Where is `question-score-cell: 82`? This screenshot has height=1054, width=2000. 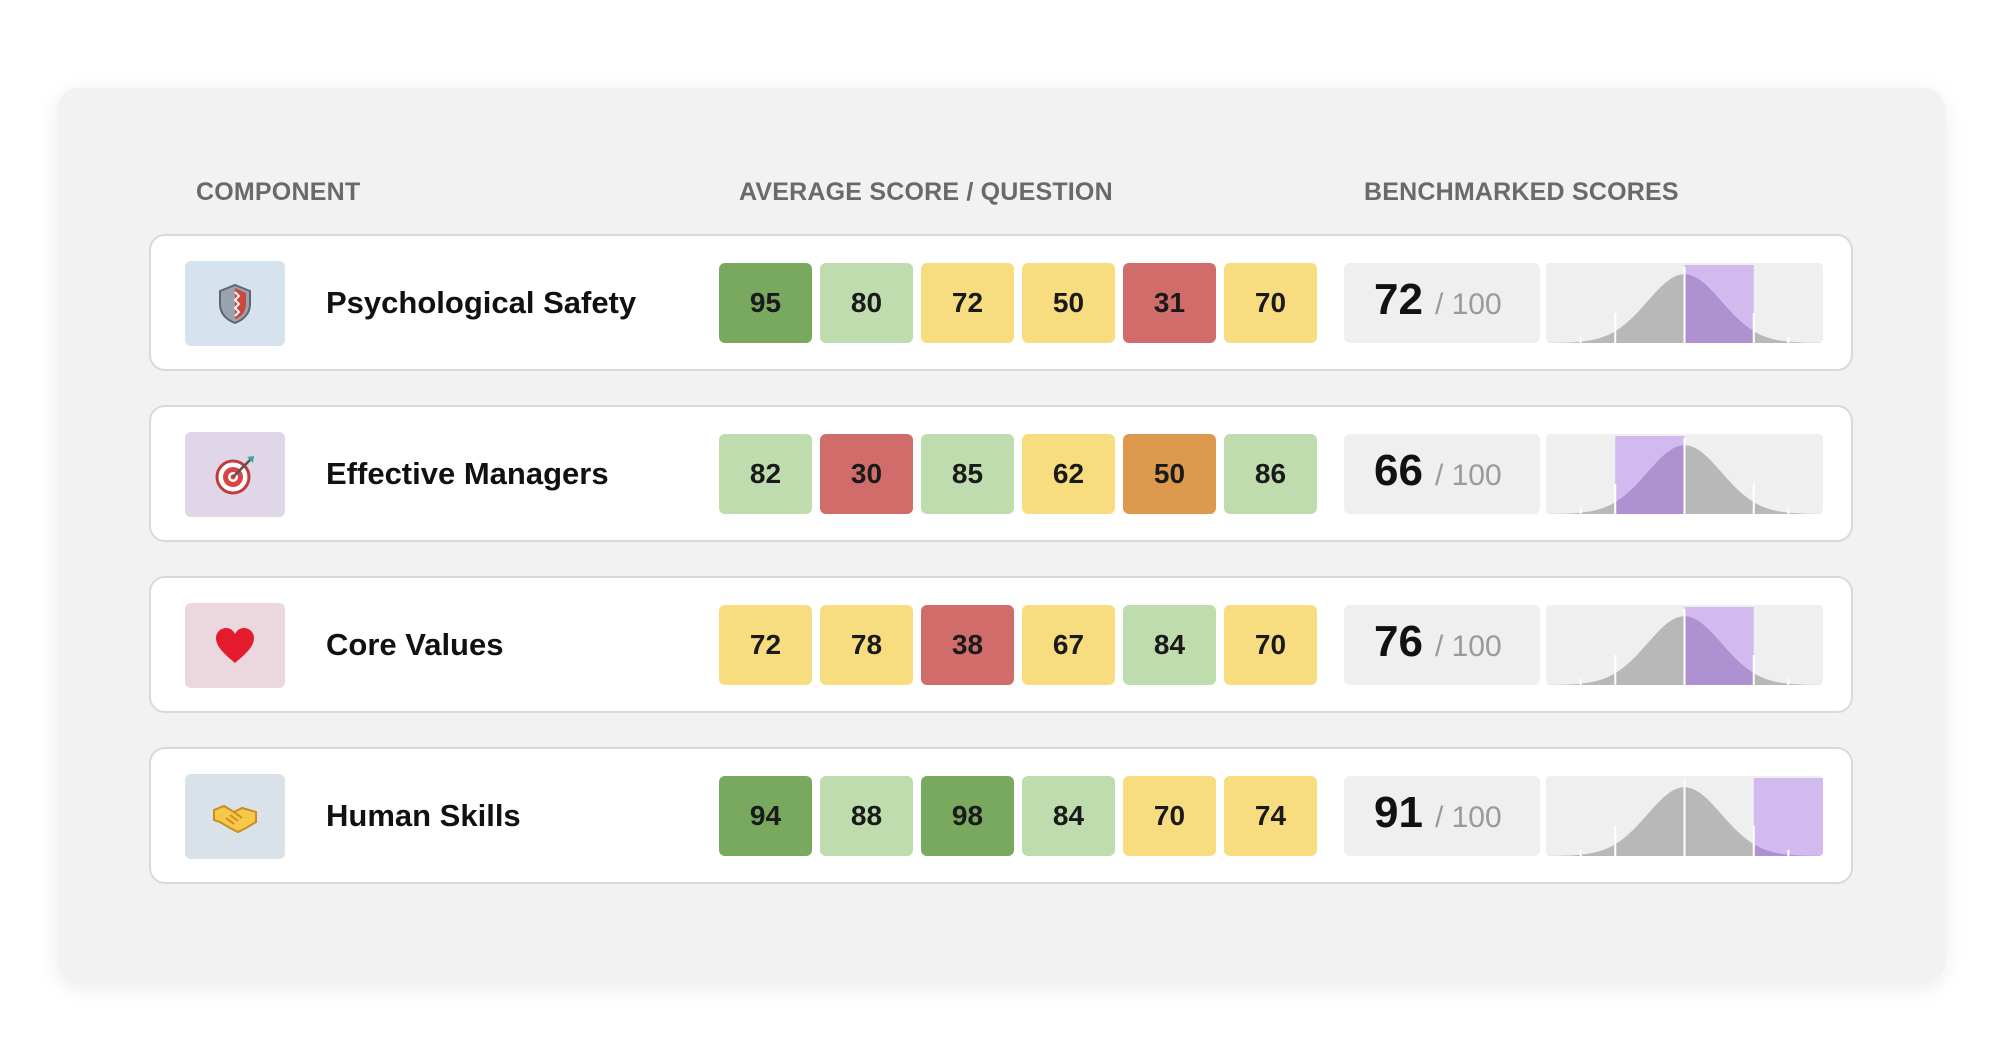
question-score-cell: 82 is located at coordinates (765, 474).